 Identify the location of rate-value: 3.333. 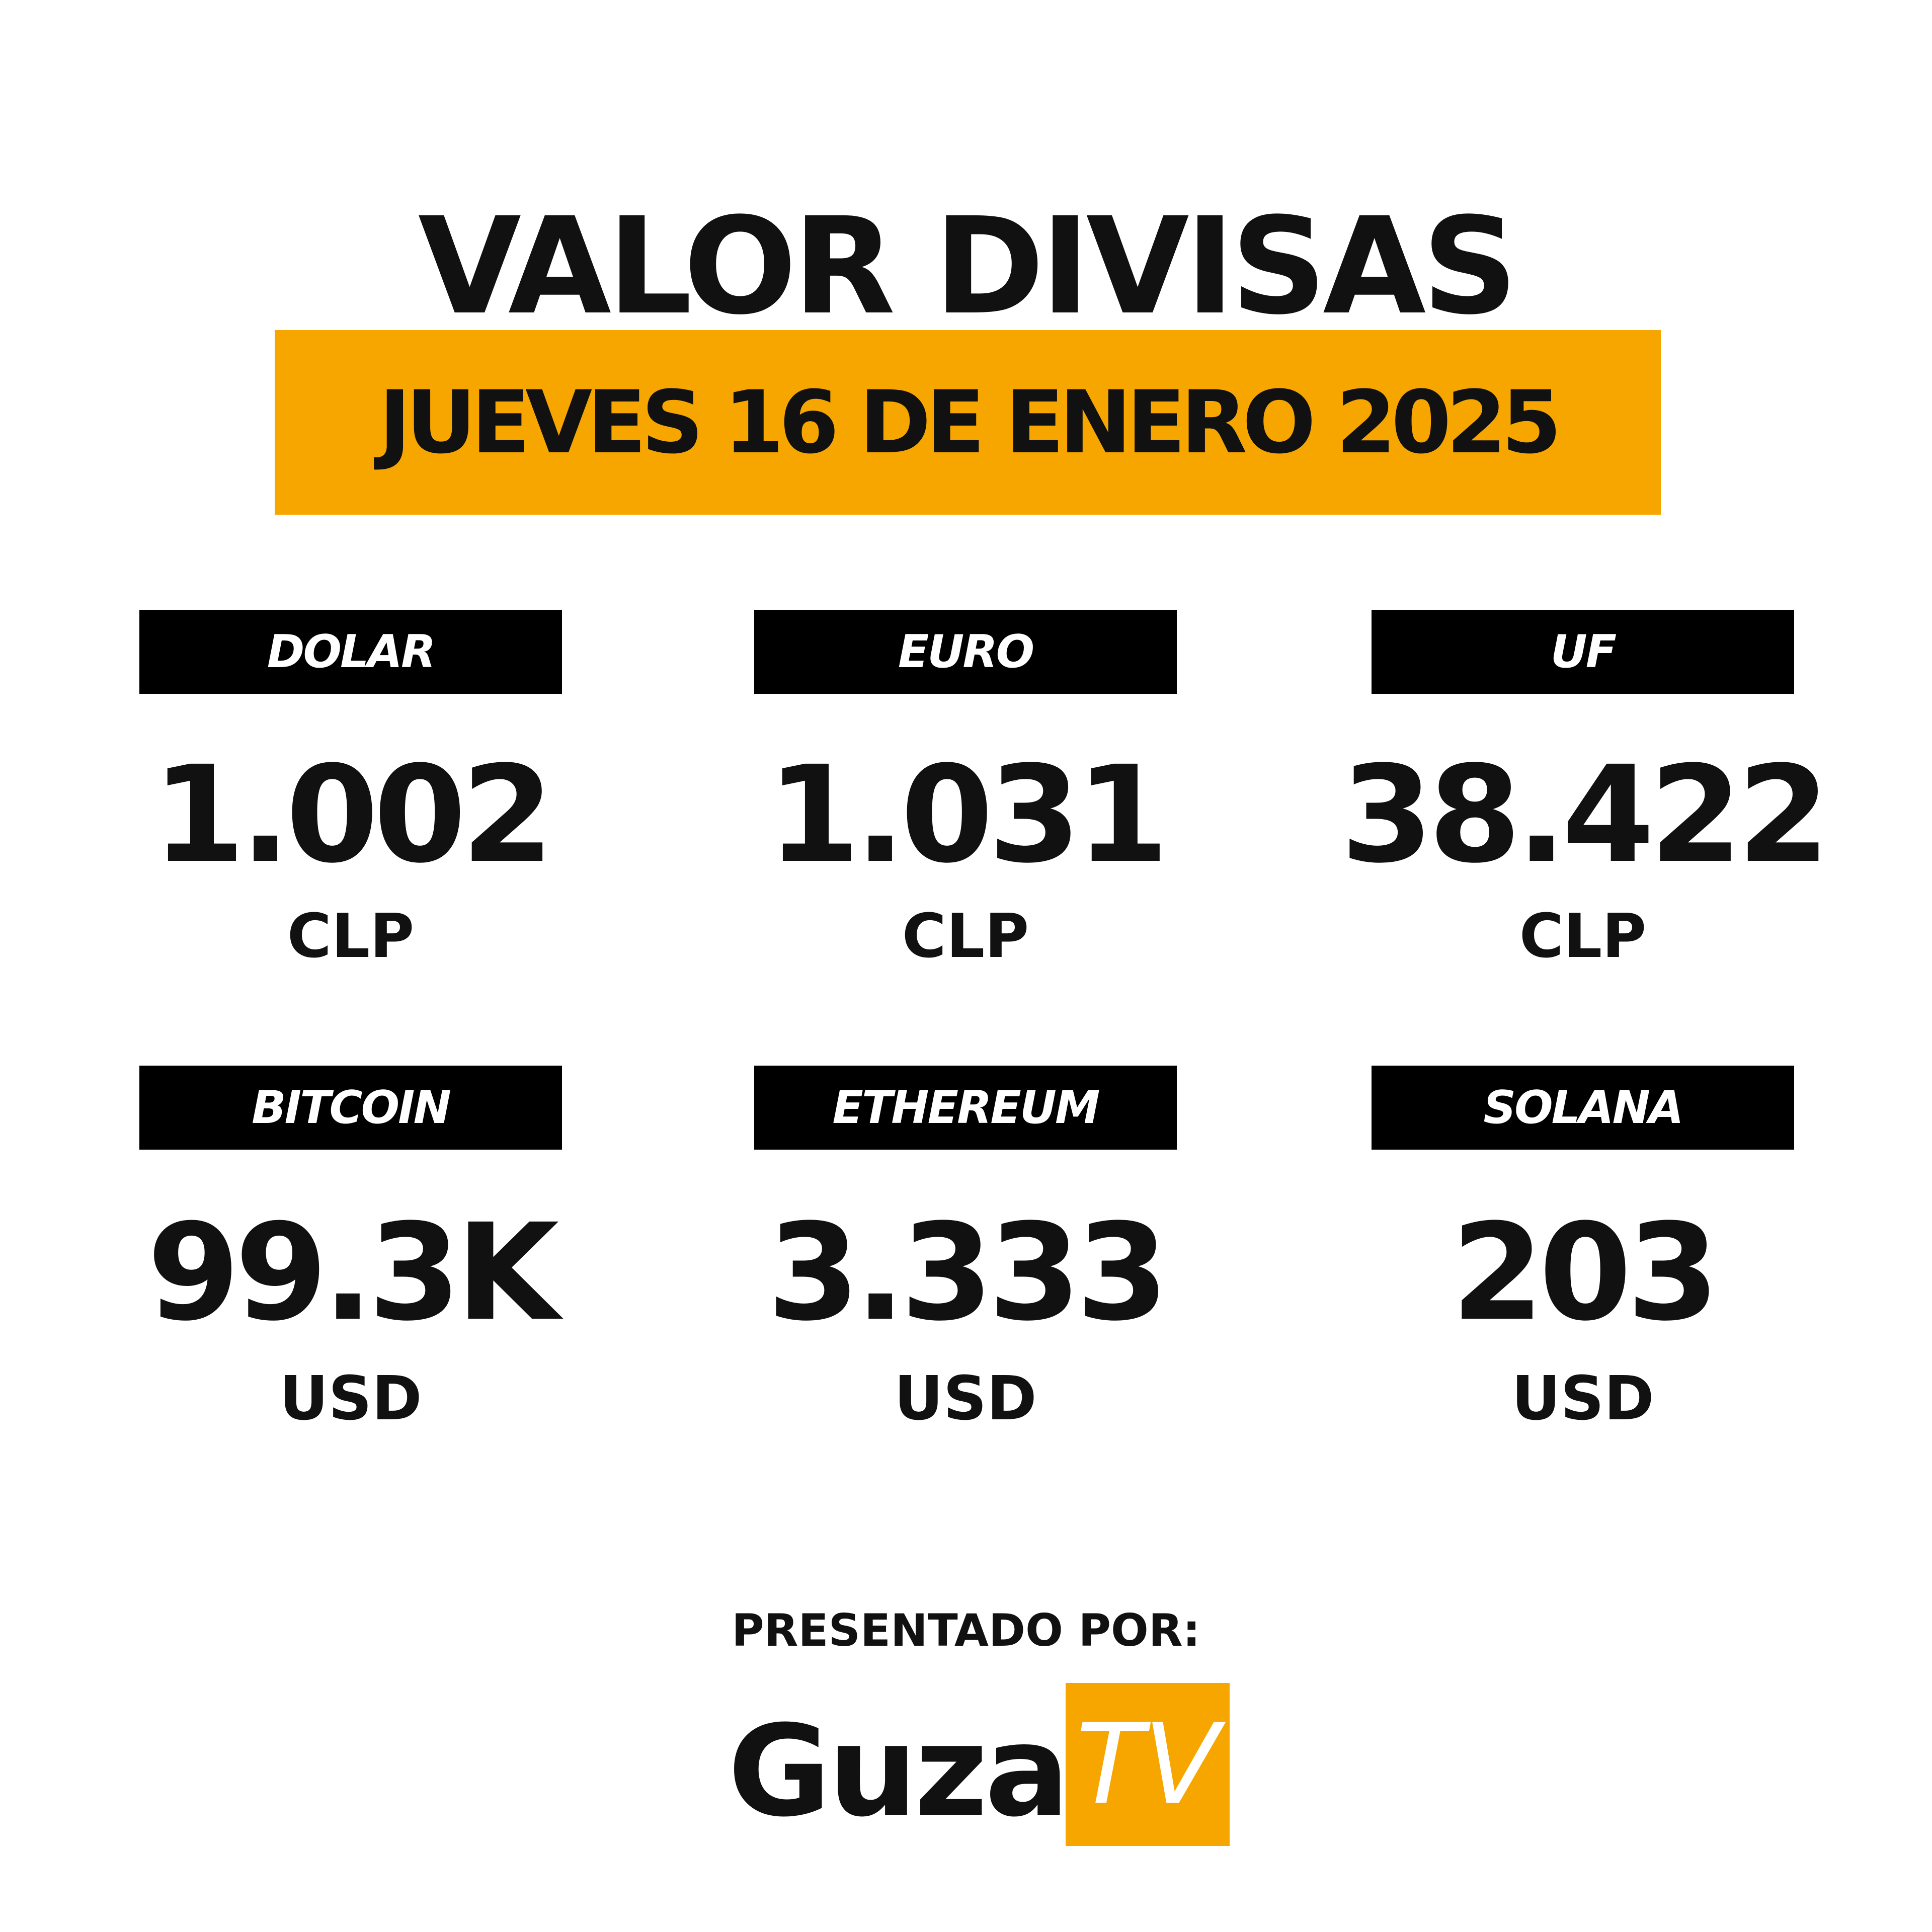
(968, 1272).